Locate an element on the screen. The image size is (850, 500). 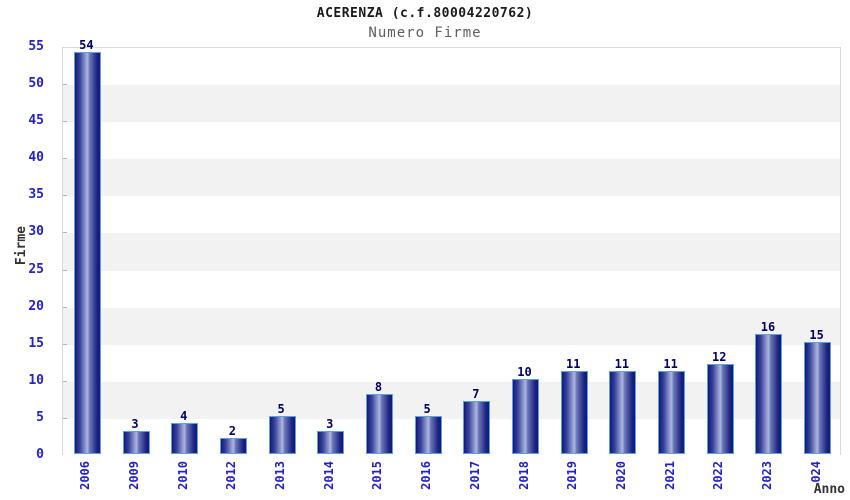
chart-subtitle: Numero Firme is located at coordinates (425, 33).